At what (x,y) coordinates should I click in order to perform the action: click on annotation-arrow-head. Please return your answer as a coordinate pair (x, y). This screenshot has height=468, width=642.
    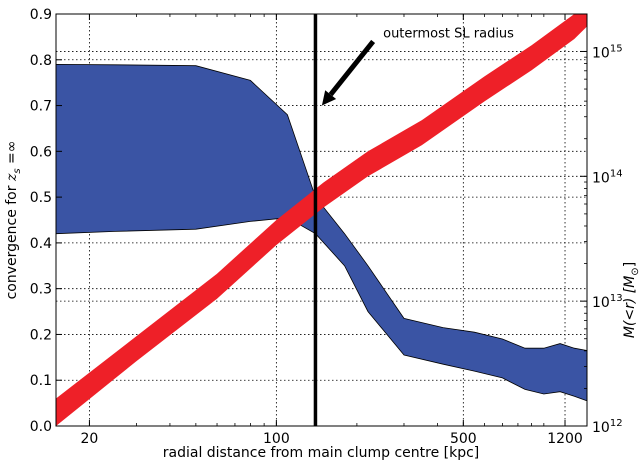
    Looking at the image, I should click on (329, 98).